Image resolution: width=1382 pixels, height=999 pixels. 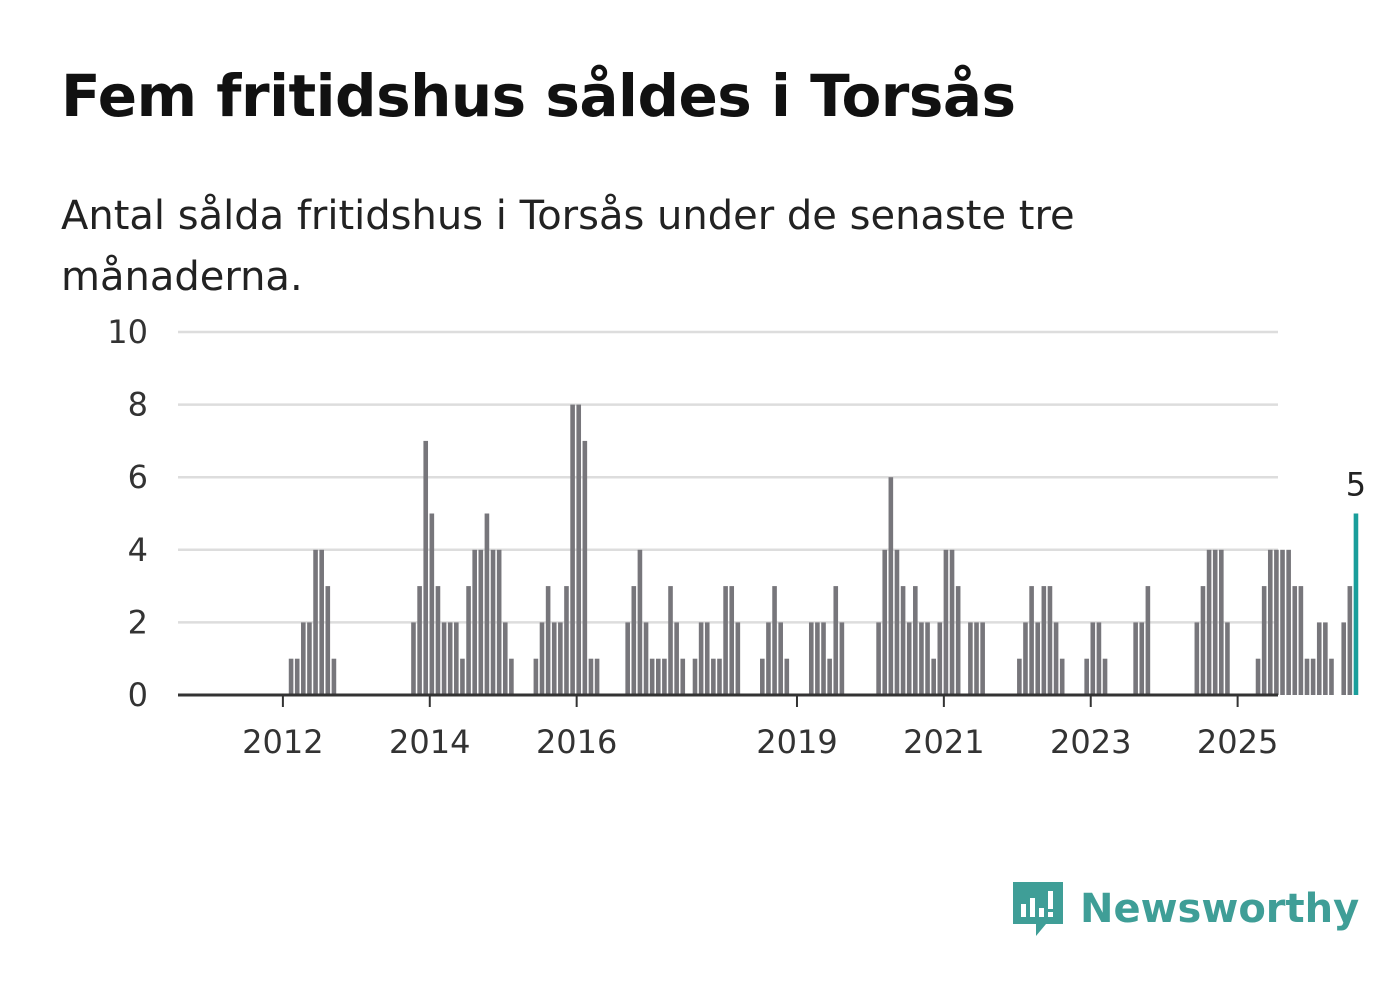 I want to click on y-tick-label: 8, so click(x=138, y=405).